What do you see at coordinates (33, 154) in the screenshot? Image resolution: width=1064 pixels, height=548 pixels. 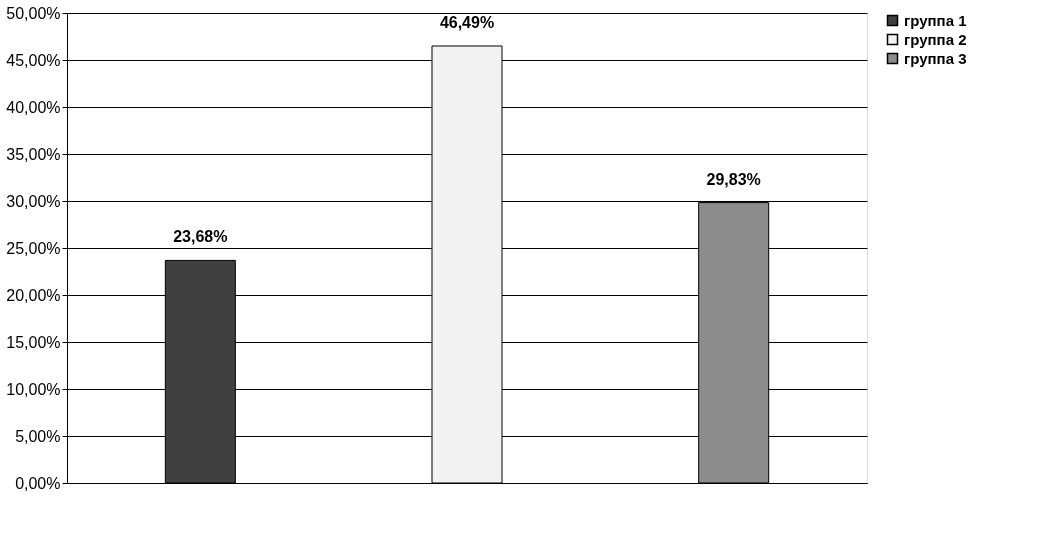 I see `y-tick-label: 35,00%` at bounding box center [33, 154].